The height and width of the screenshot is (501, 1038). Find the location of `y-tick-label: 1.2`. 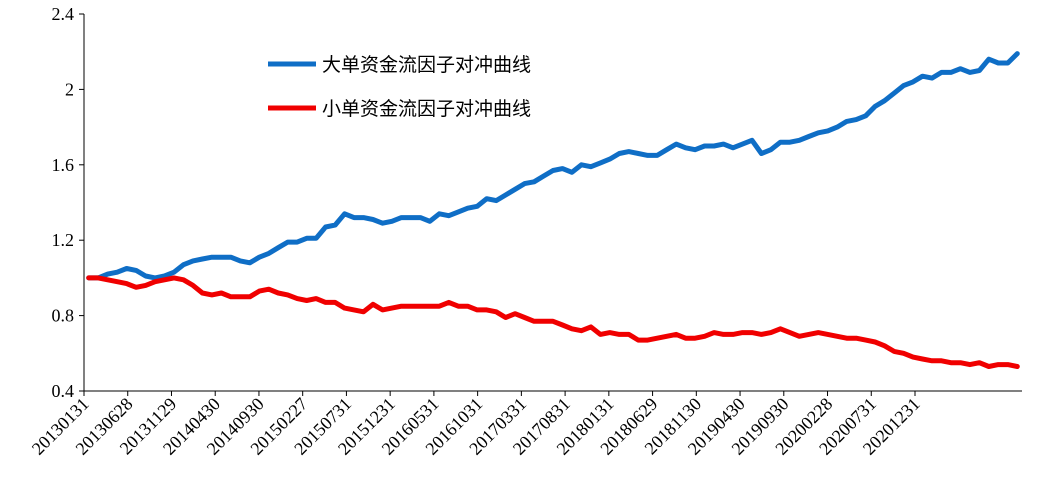

y-tick-label: 1.2 is located at coordinates (63, 240).